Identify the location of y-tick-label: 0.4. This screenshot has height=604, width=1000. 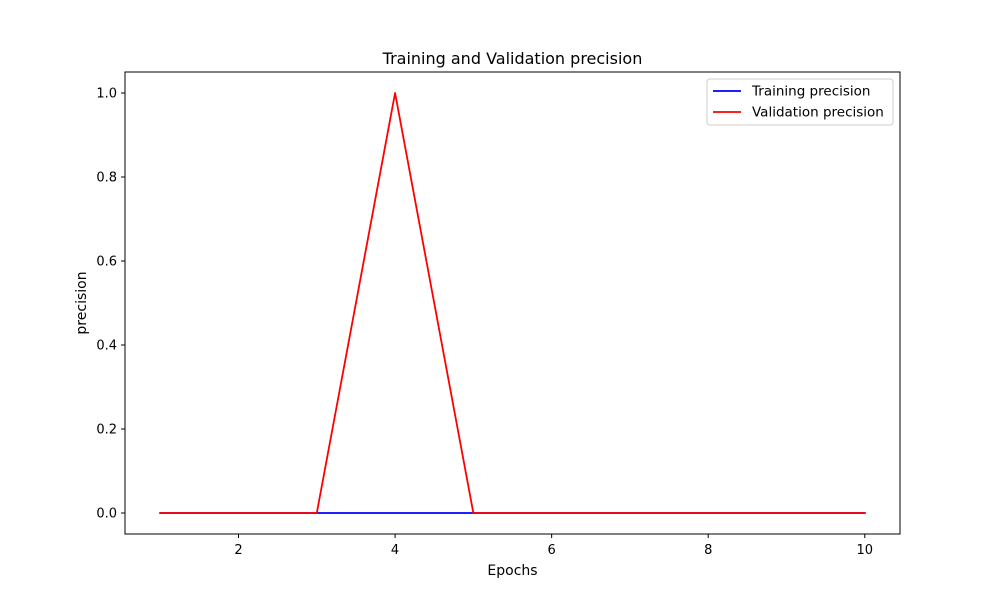
(106, 346).